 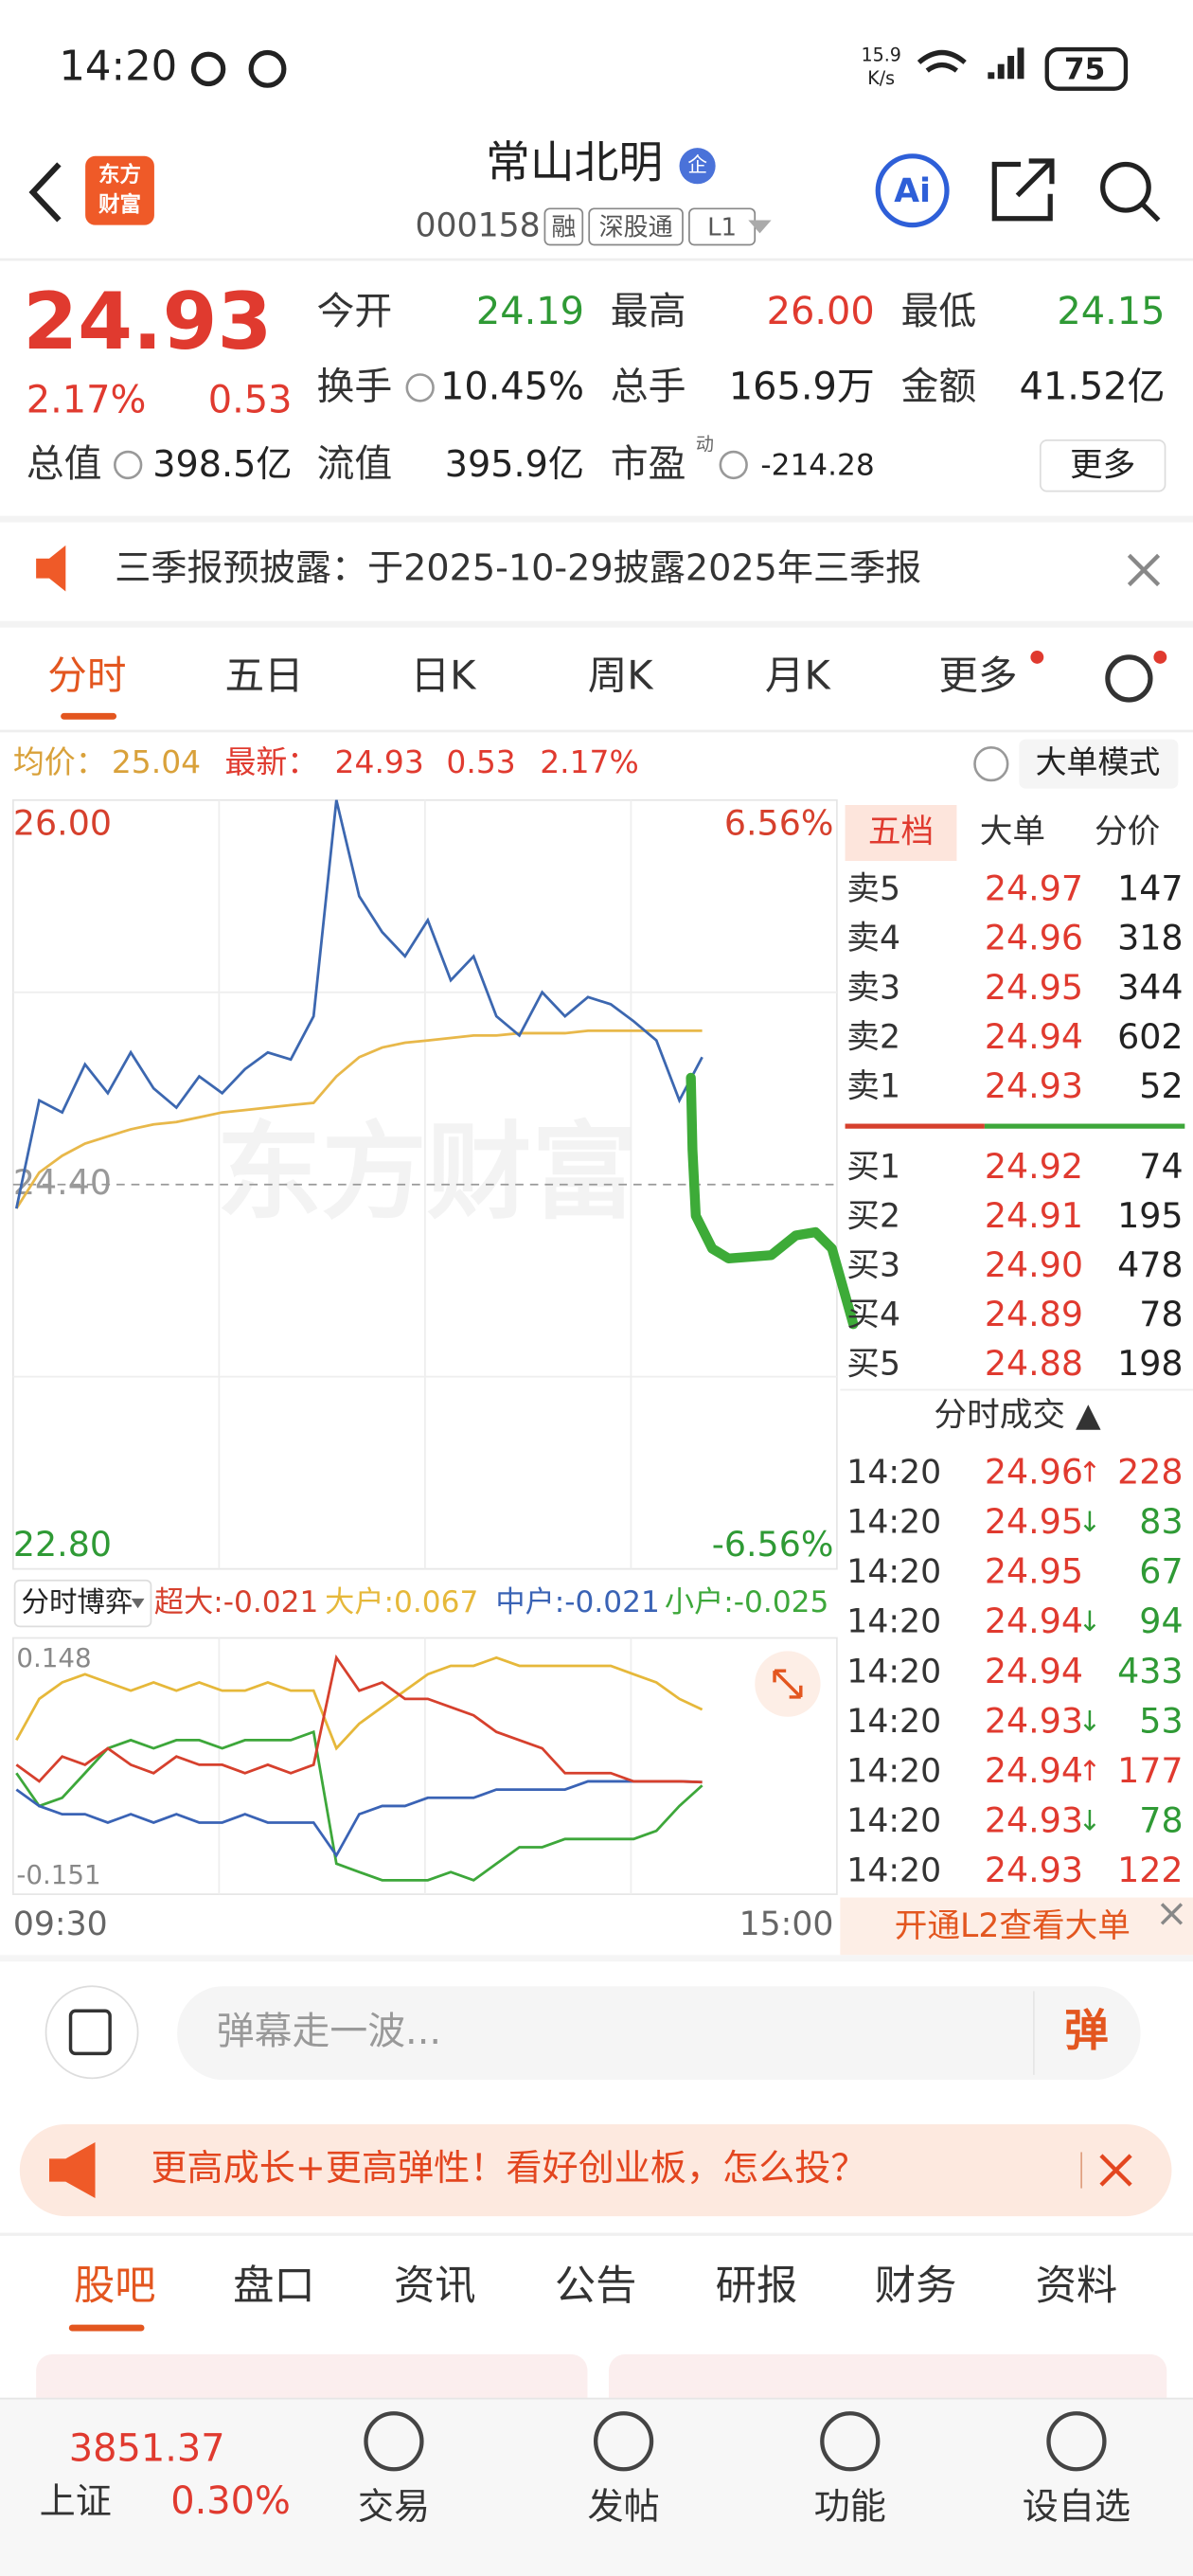 I want to click on book-tab: 五档, so click(x=901, y=831).